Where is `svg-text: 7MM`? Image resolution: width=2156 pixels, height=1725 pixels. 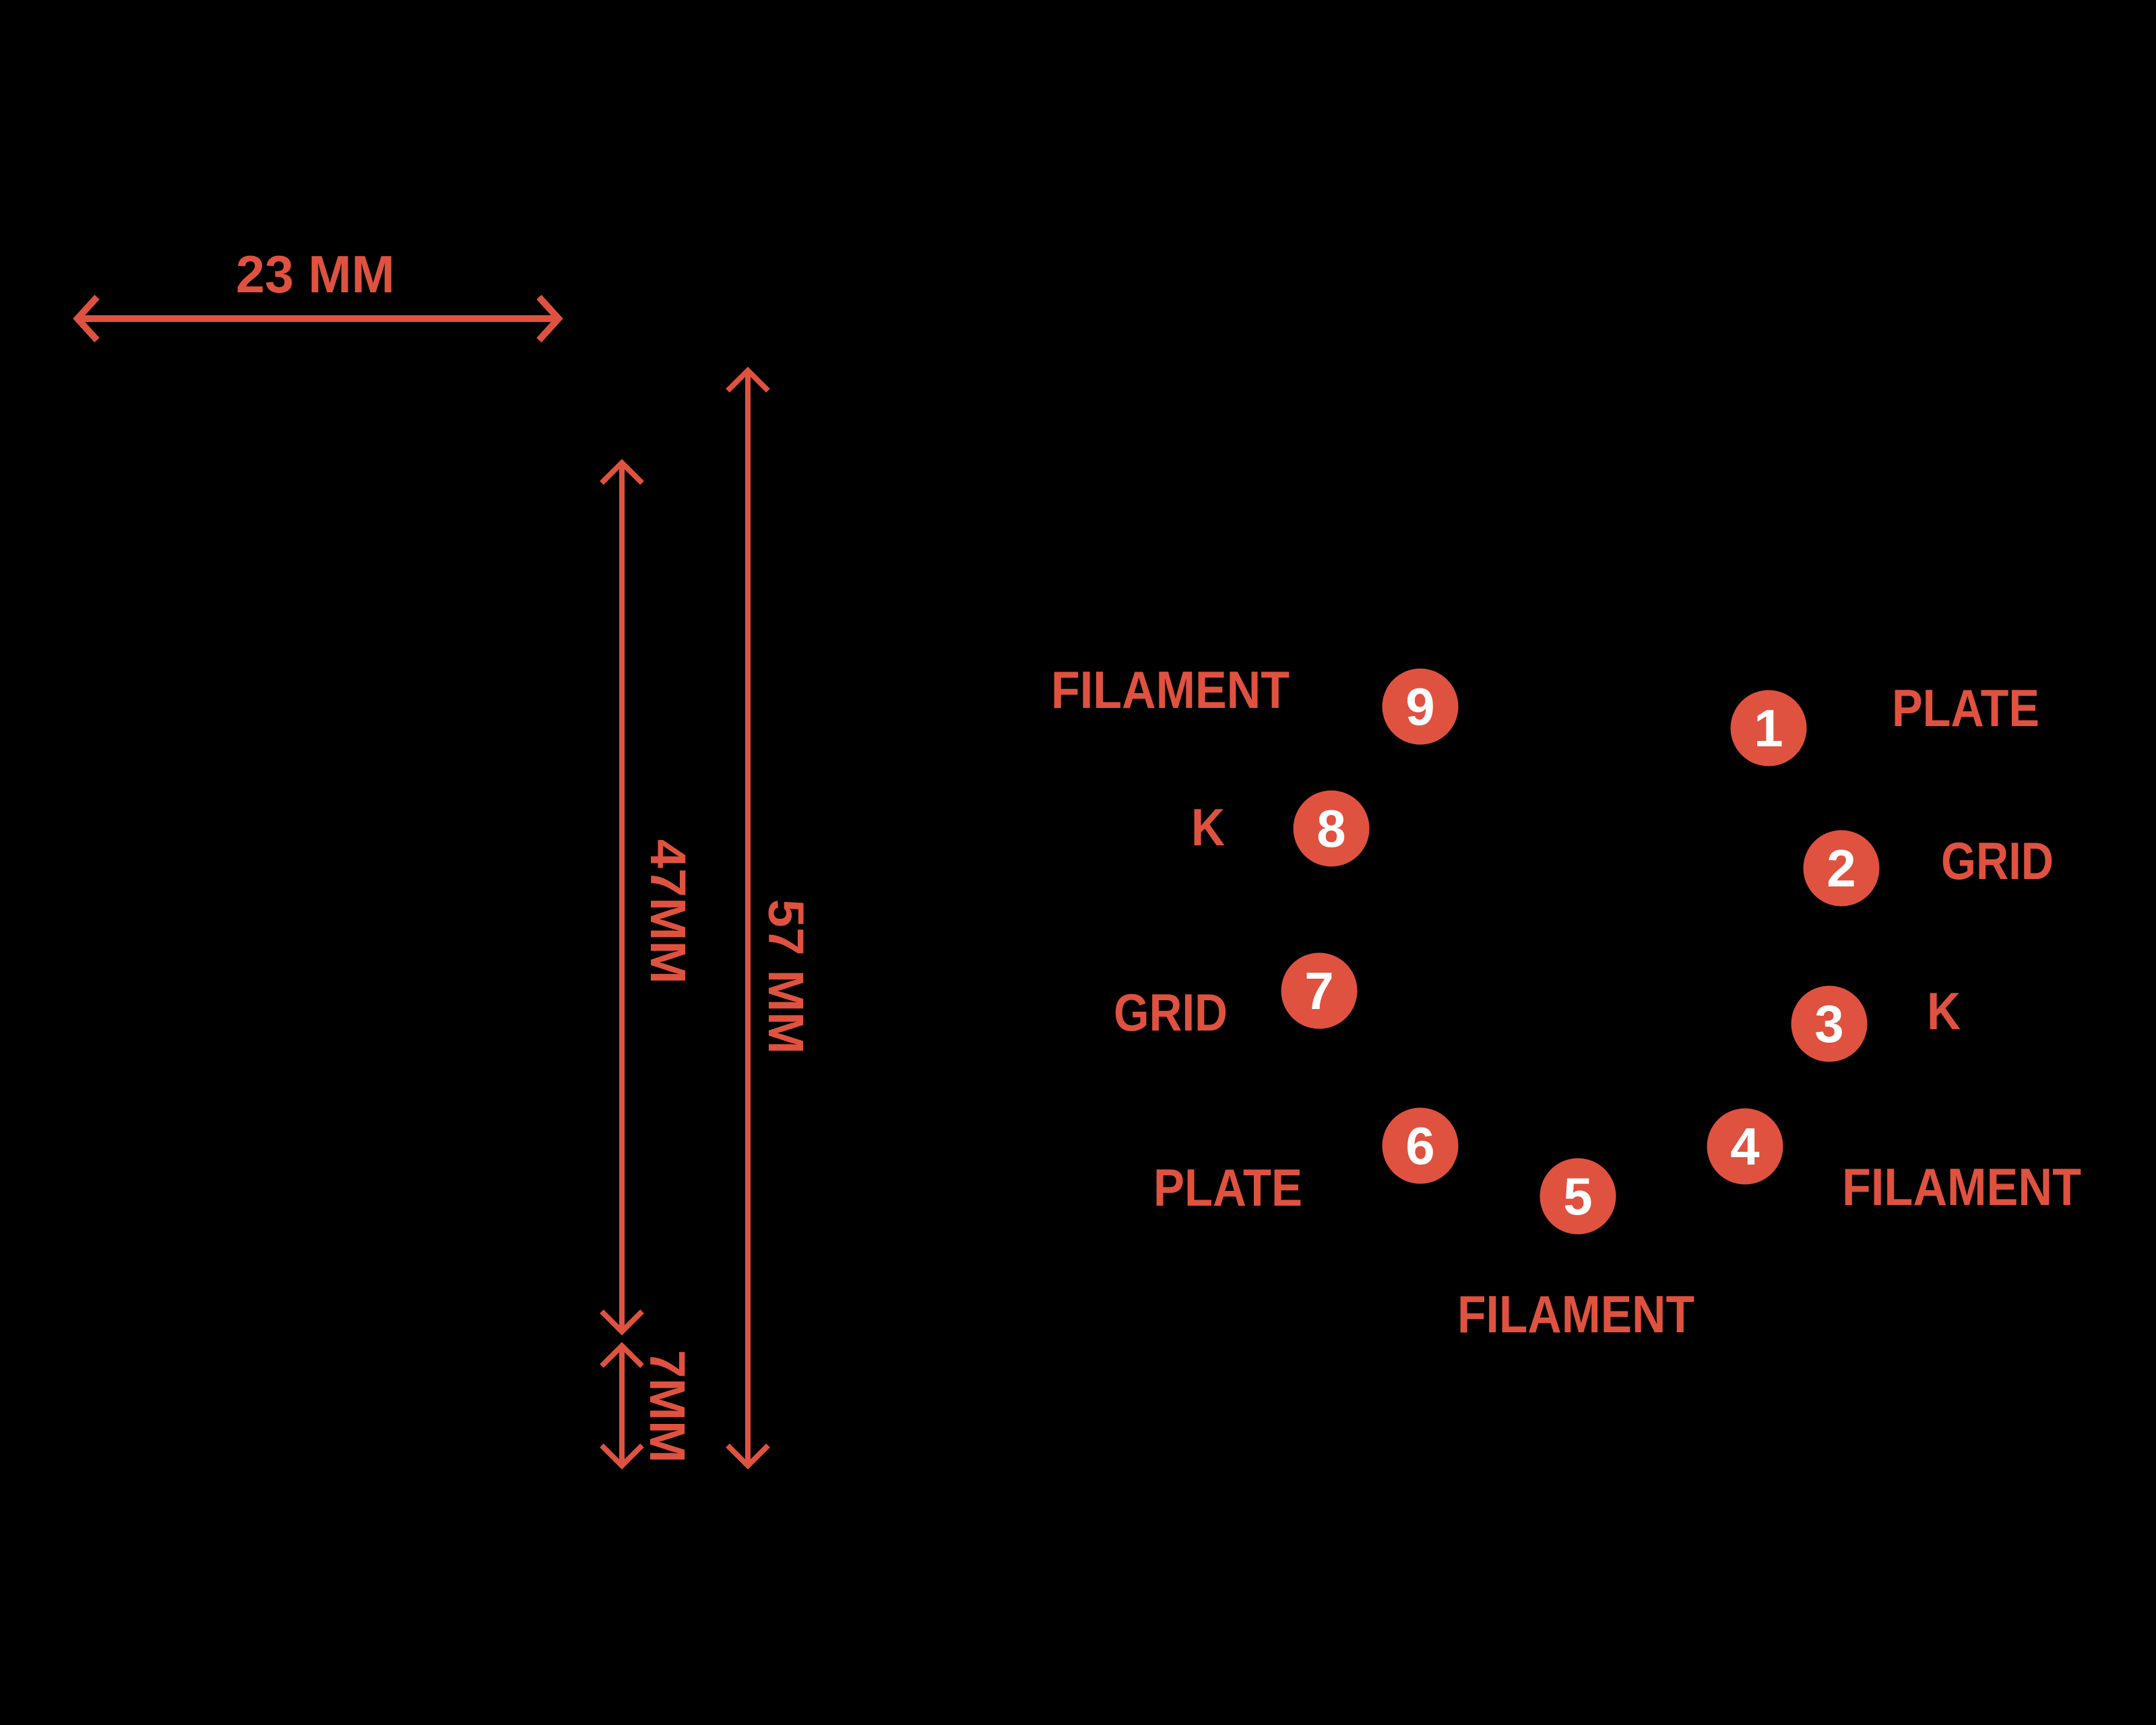 svg-text: 7MM is located at coordinates (667, 1406).